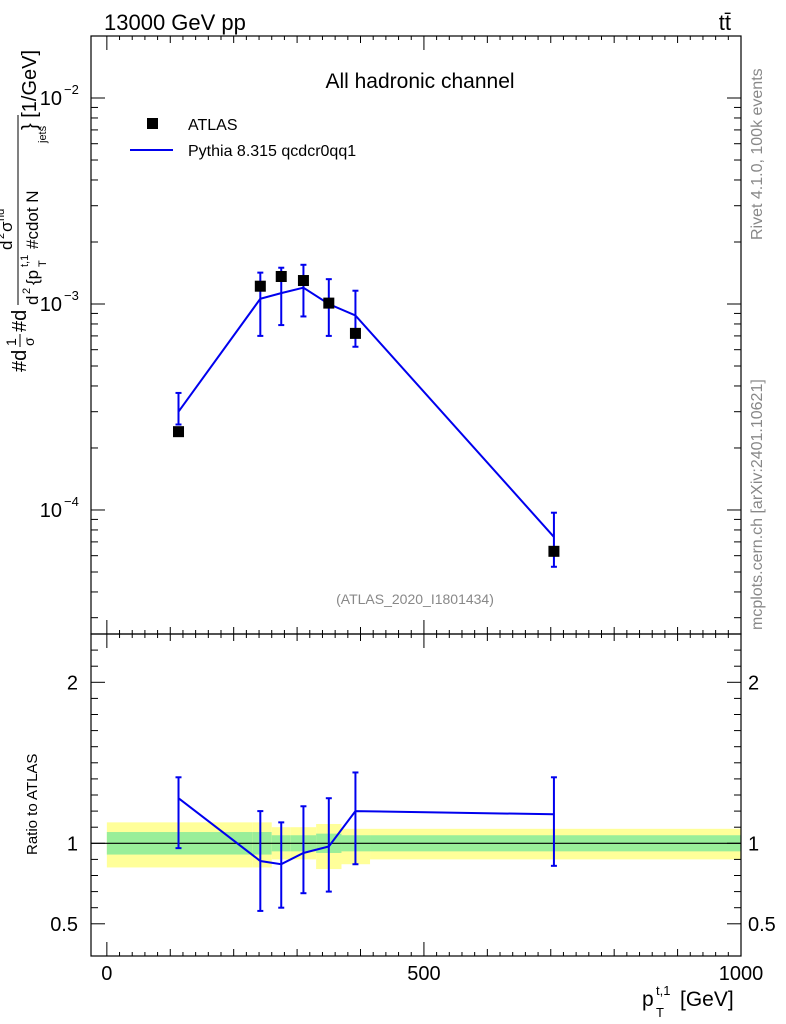  Describe the element at coordinates (72, 683) in the screenshot. I see `ratio-y-tick-label-left: 2` at that location.